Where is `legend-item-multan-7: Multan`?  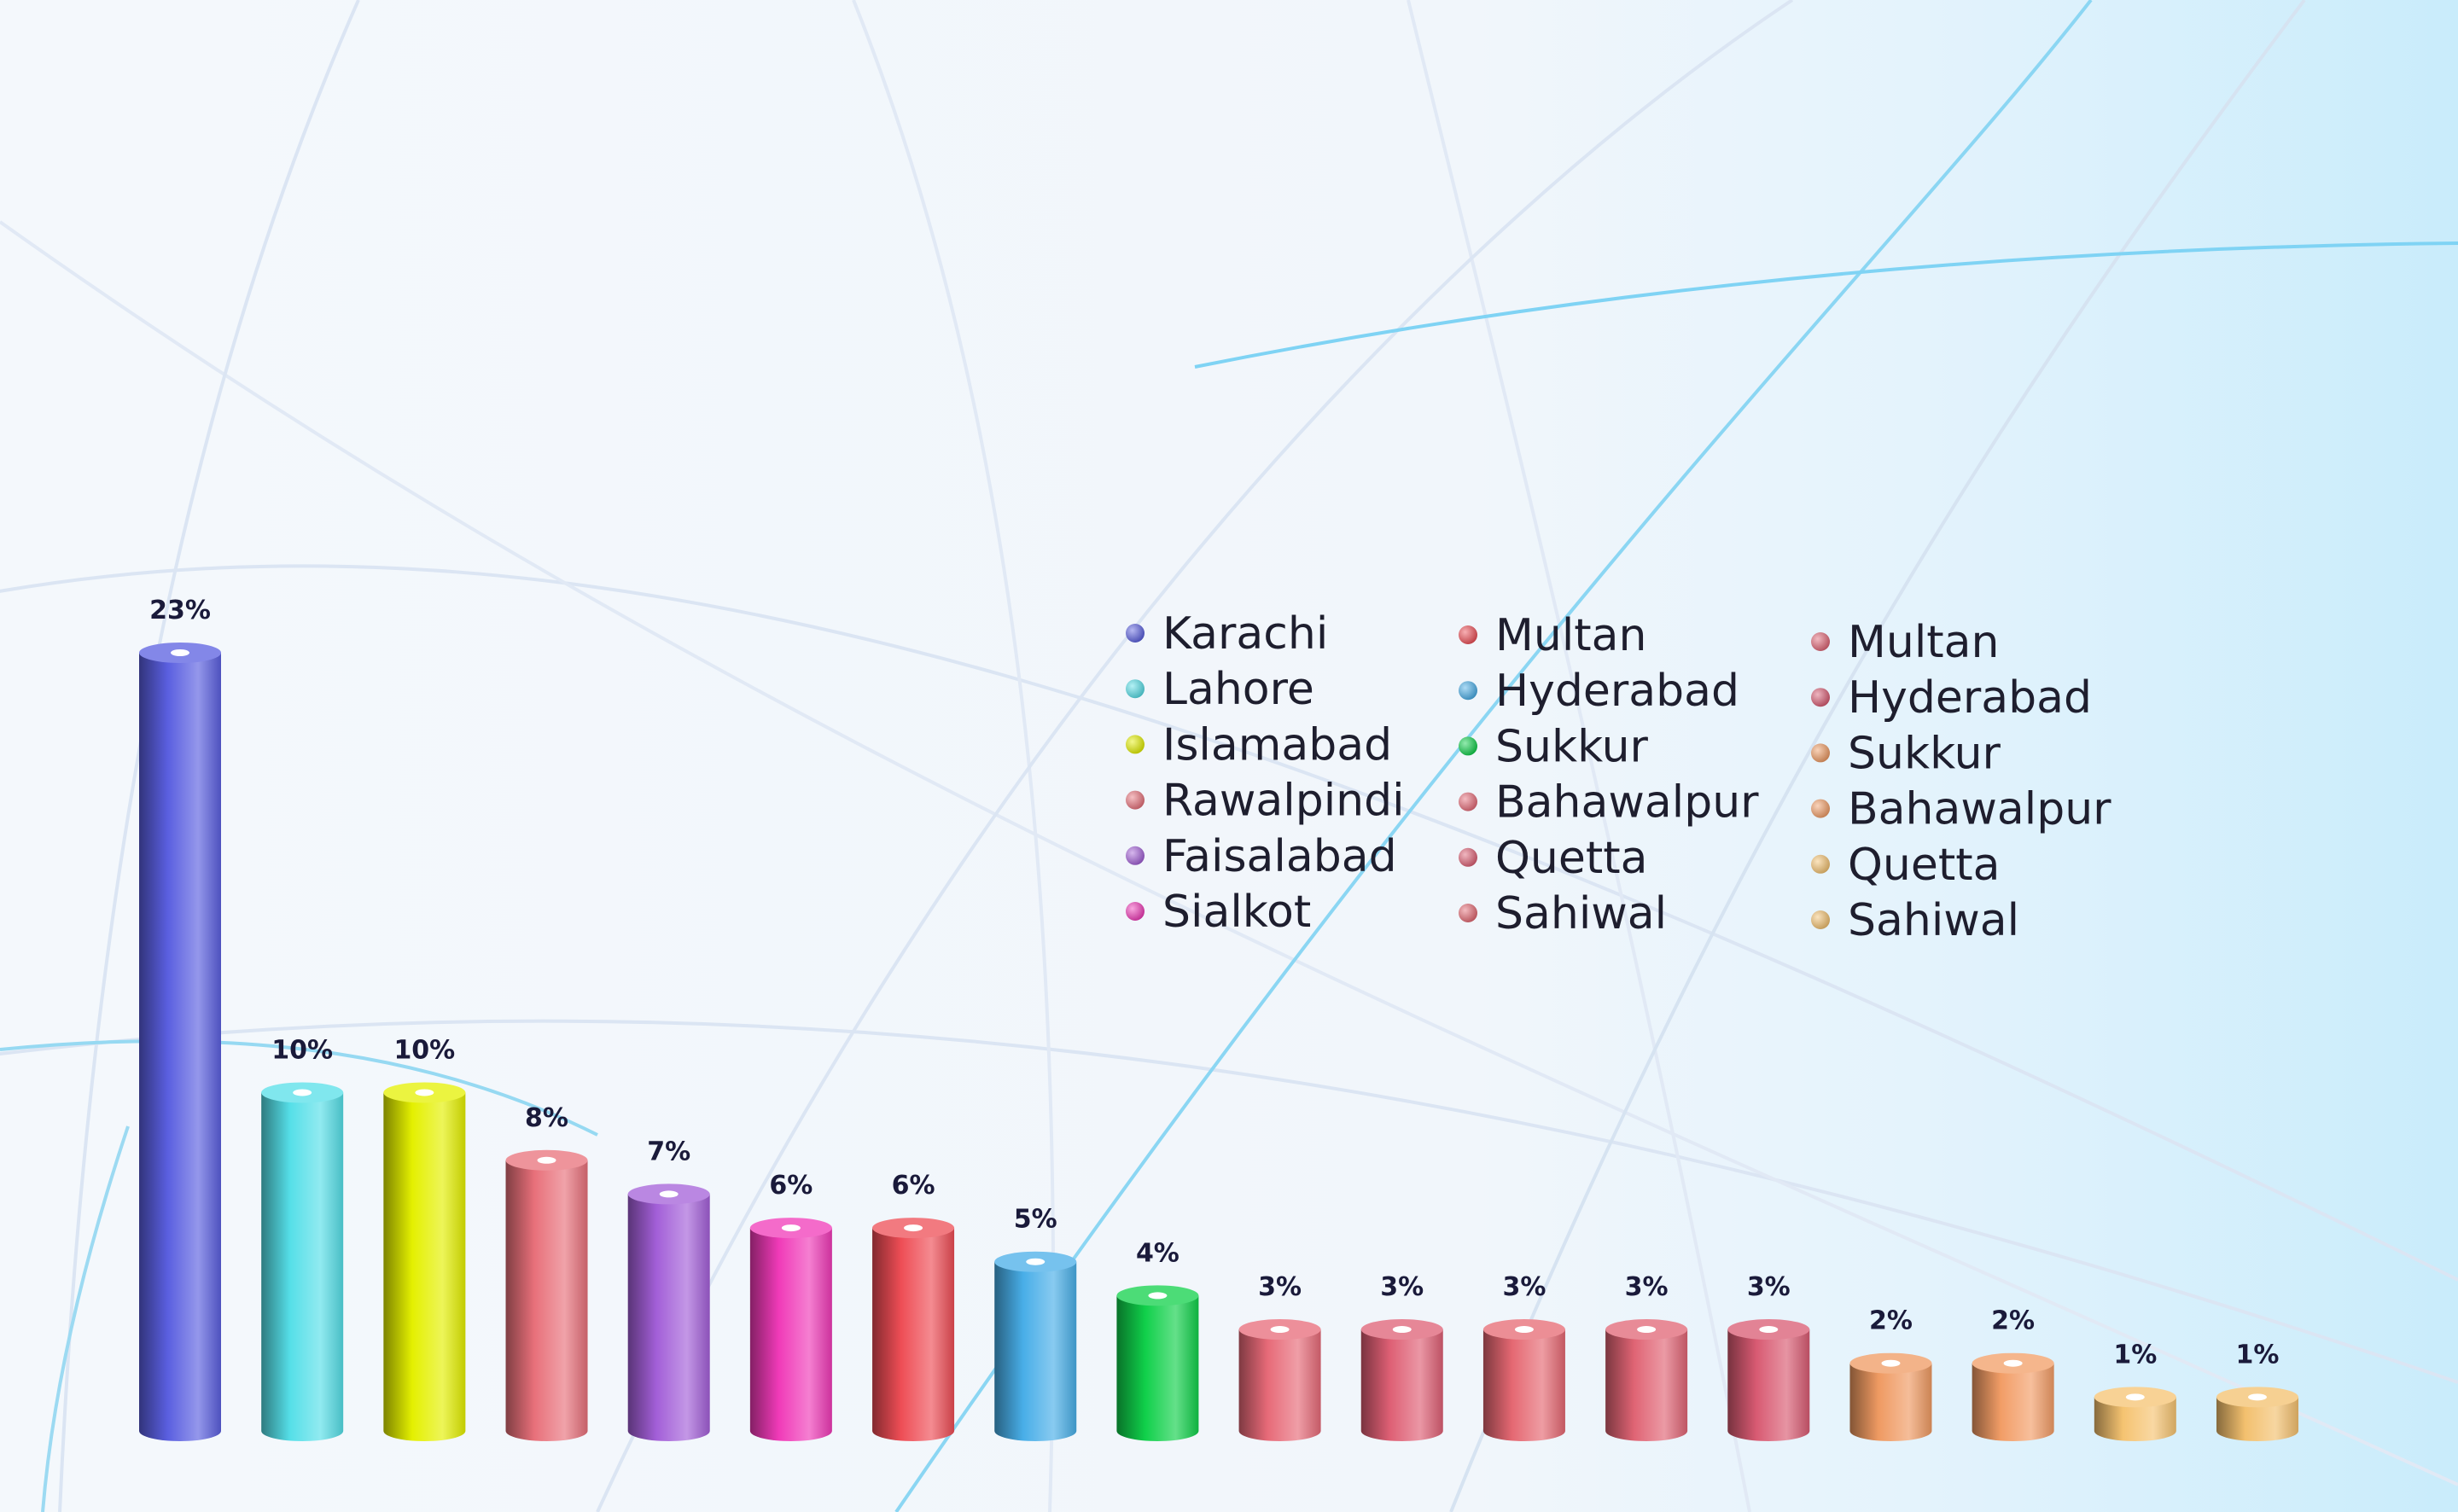
legend-item-multan-7: Multan is located at coordinates (1552, 635).